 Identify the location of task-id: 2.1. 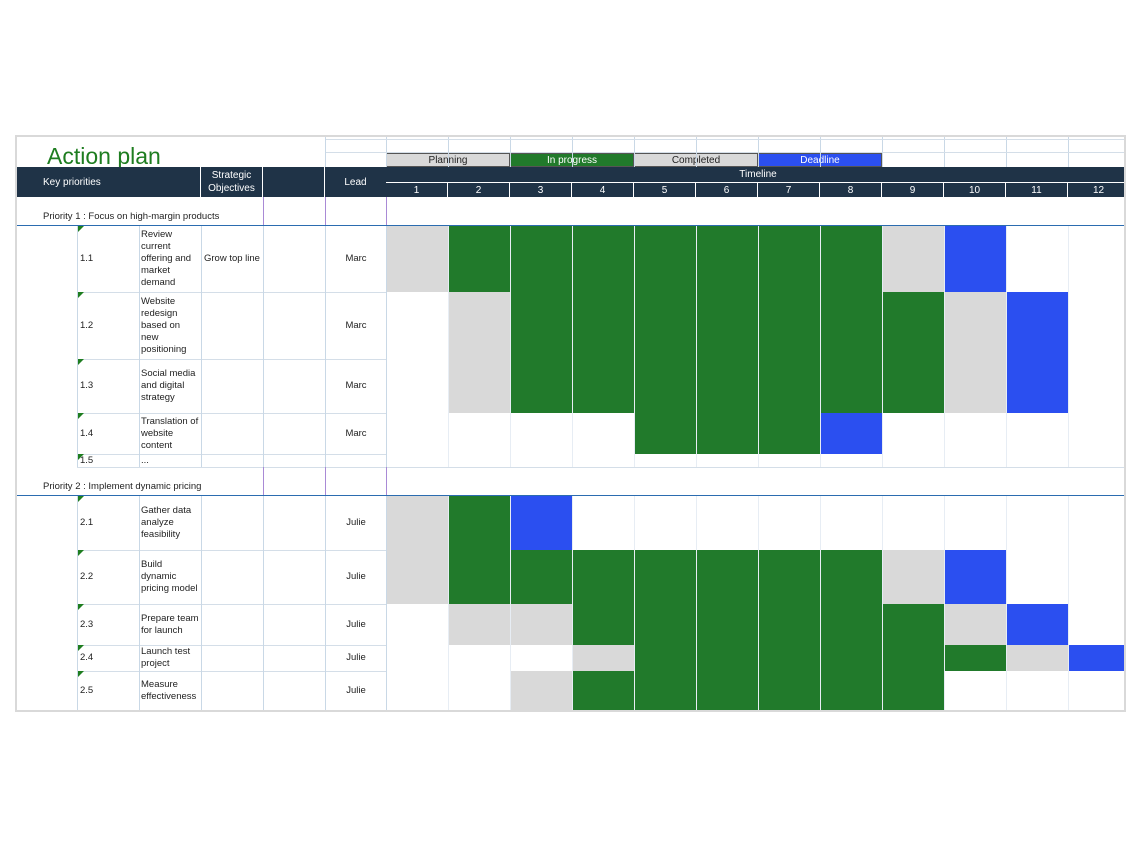
(87, 522).